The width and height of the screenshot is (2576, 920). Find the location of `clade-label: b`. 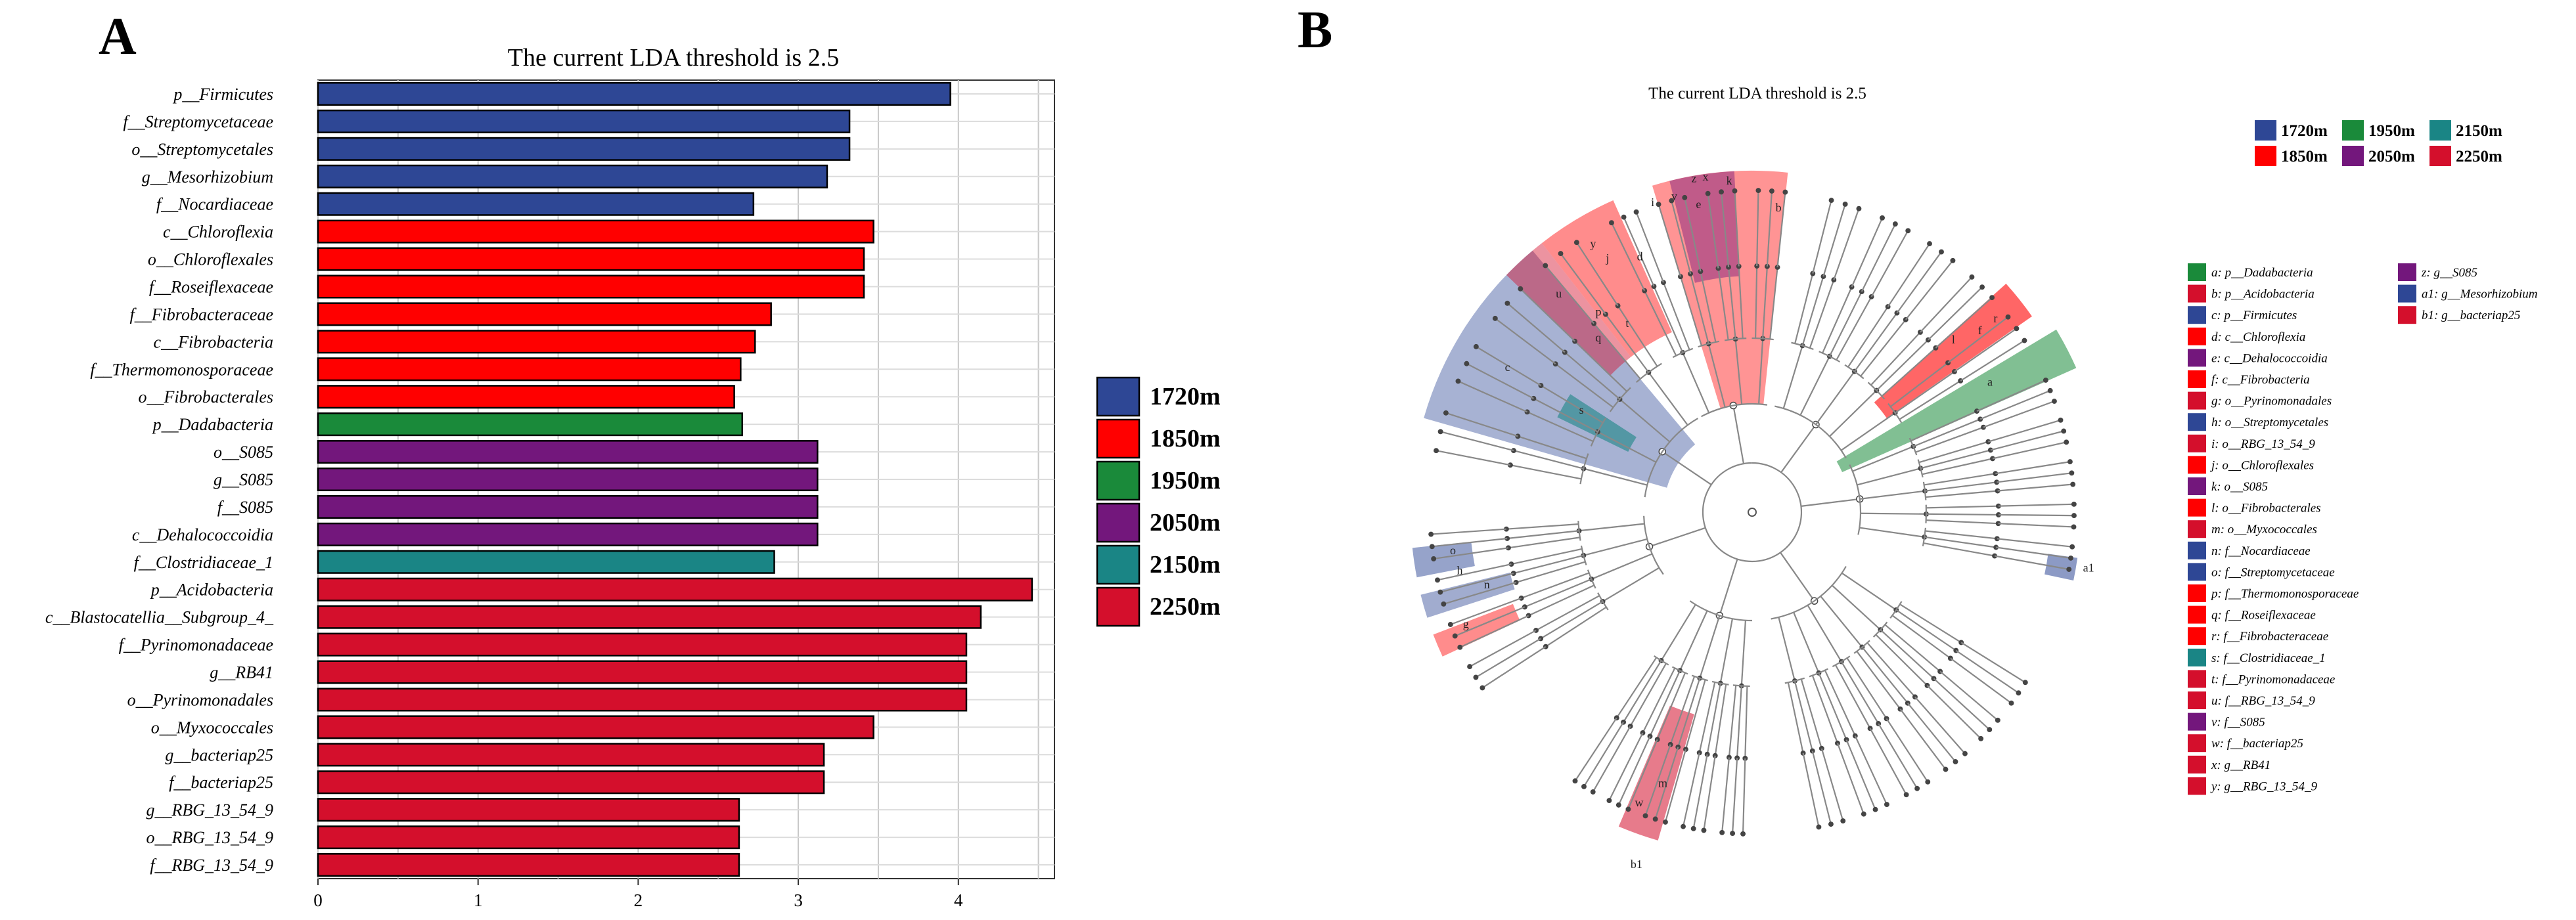

clade-label: b is located at coordinates (1779, 207).